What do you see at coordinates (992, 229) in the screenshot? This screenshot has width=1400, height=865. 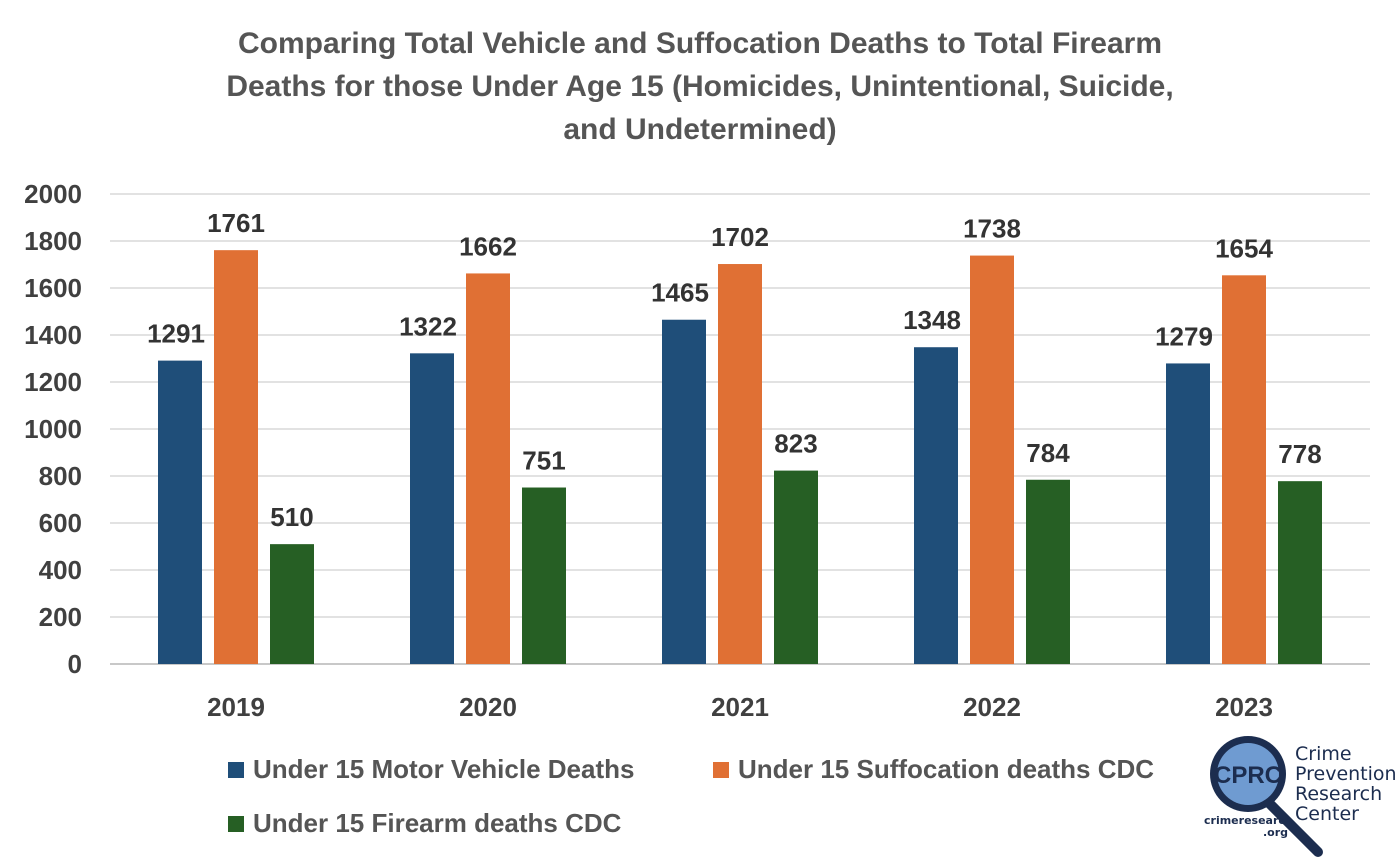 I see `data-label: 1738` at bounding box center [992, 229].